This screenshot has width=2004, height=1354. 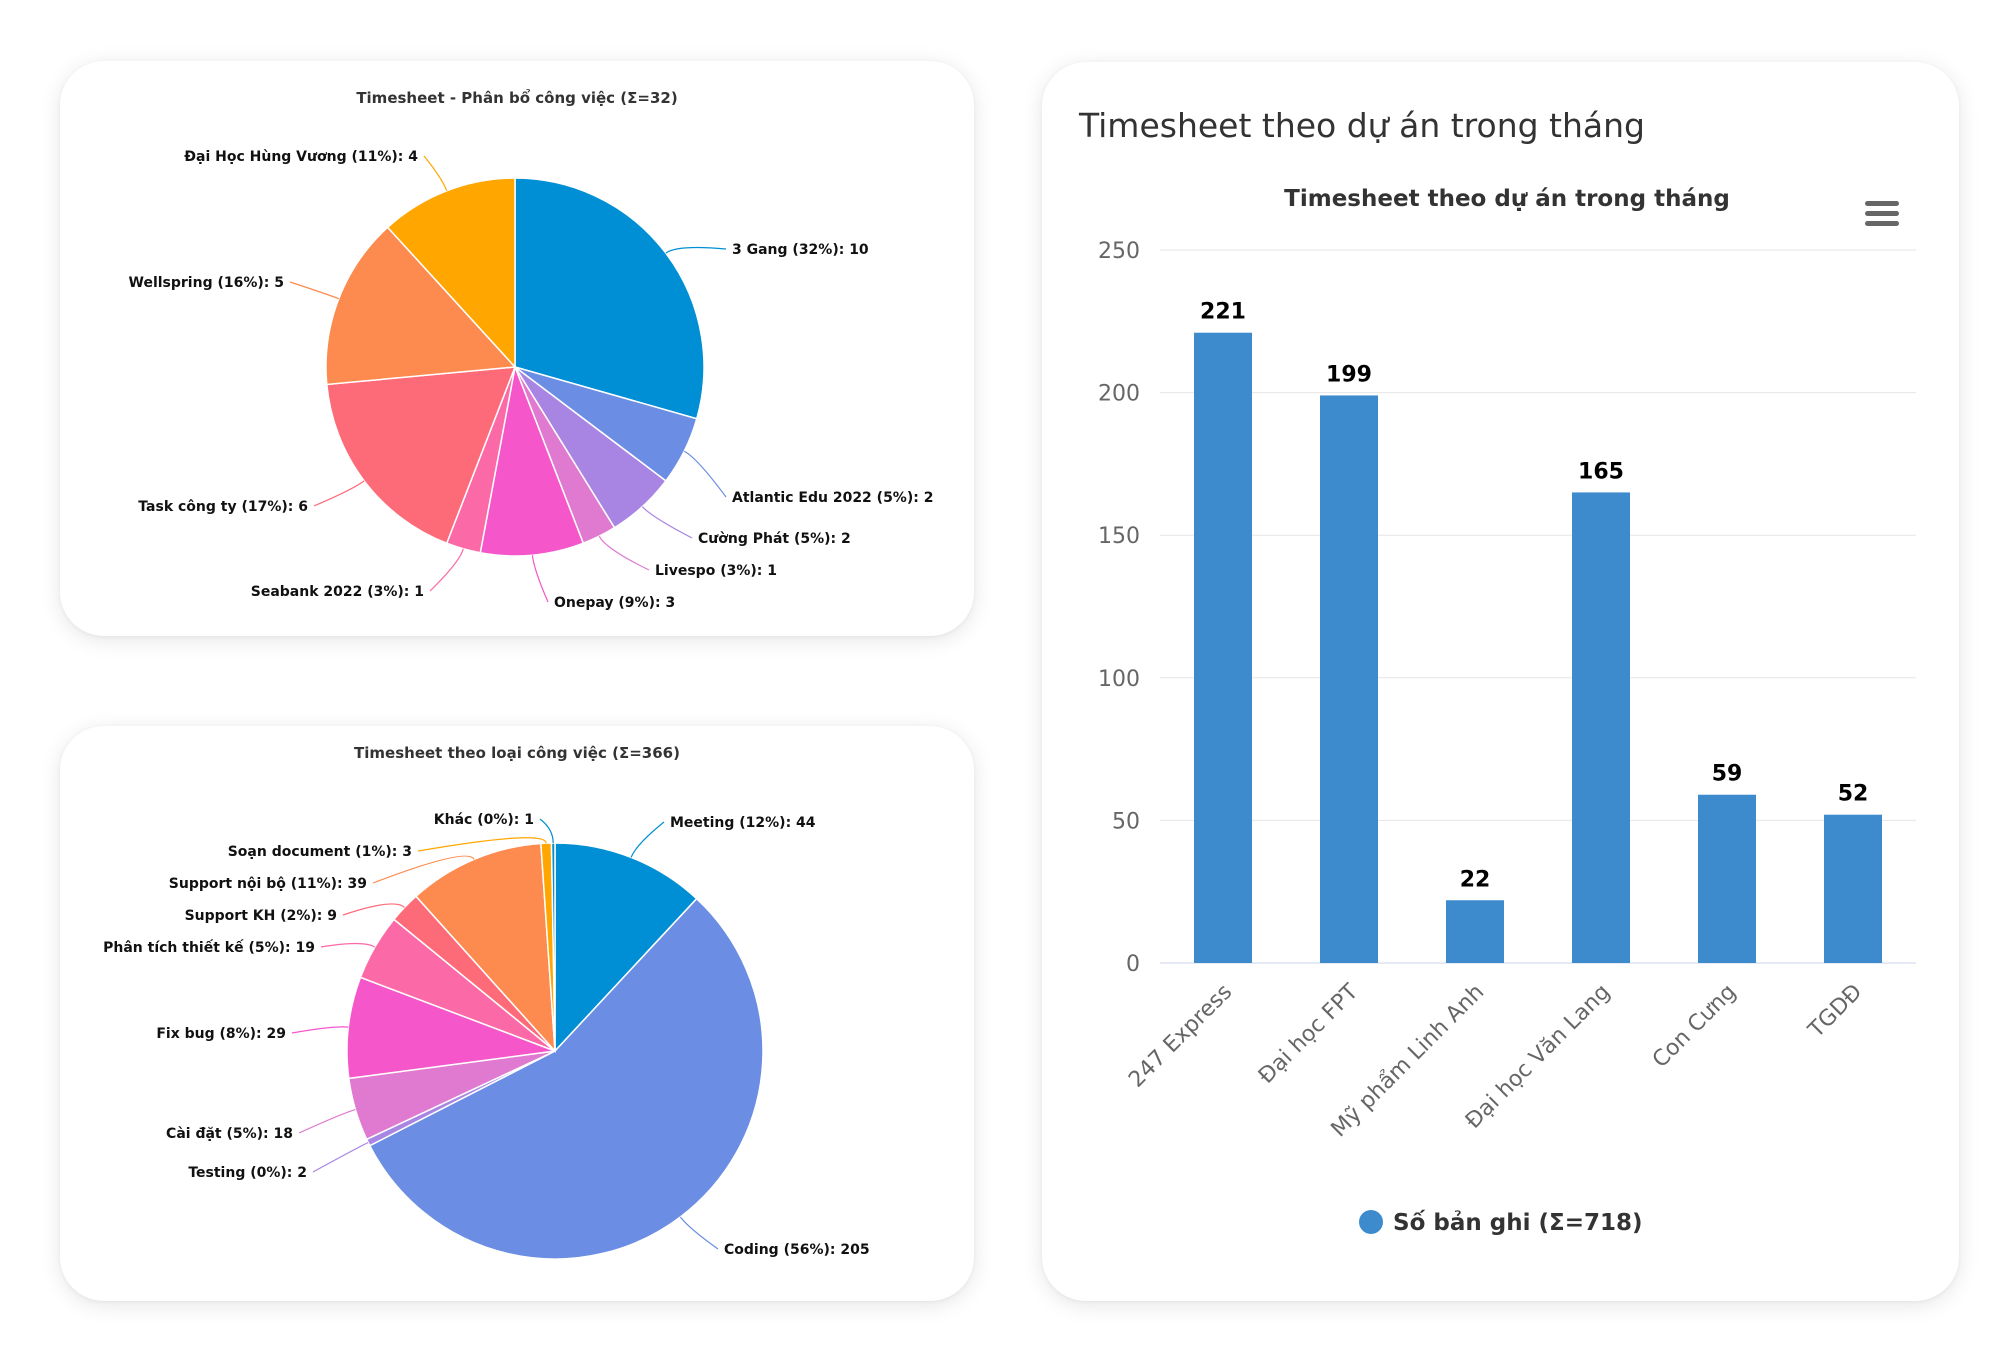 What do you see at coordinates (1694, 1026) in the screenshot?
I see `category-label-con-cung: Con Cưng` at bounding box center [1694, 1026].